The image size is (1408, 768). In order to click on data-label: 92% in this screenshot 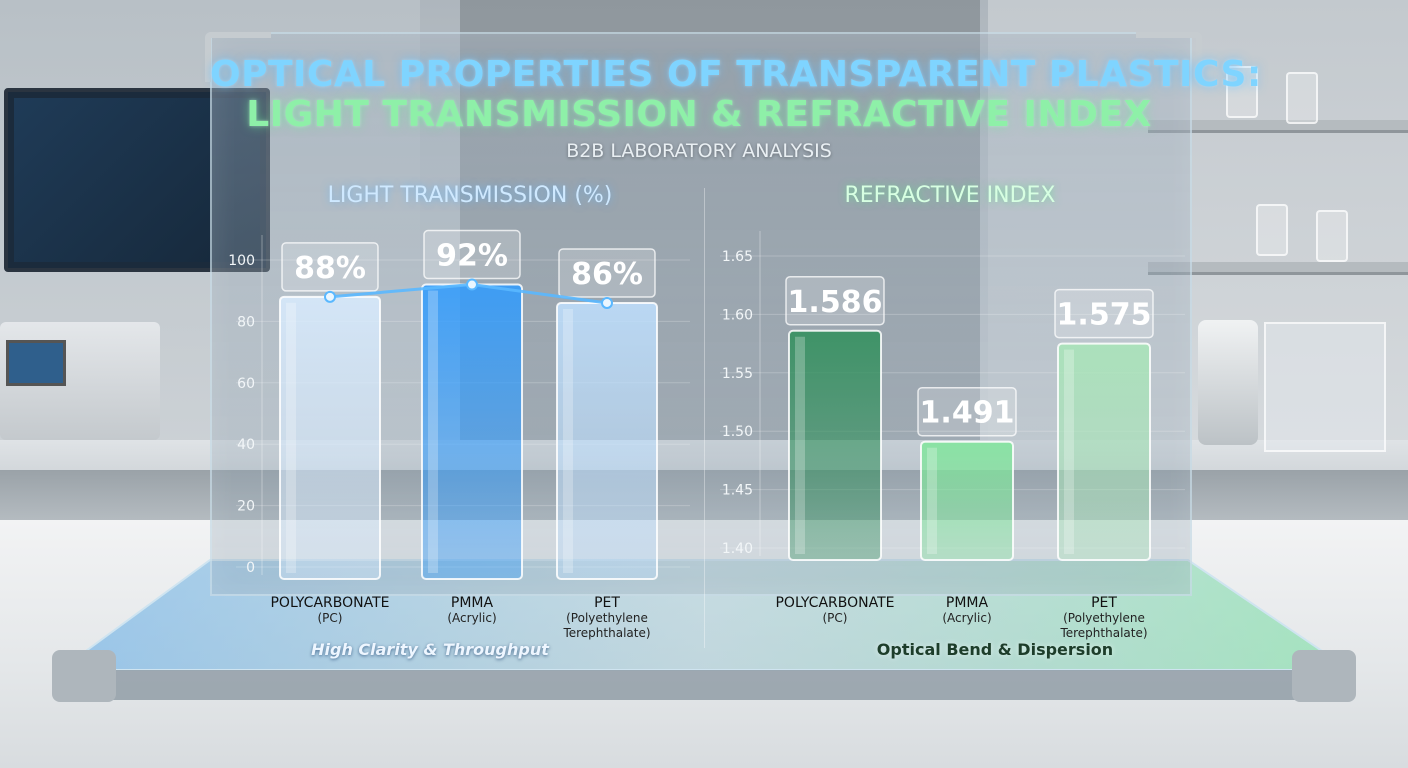, I will do `click(472, 256)`.